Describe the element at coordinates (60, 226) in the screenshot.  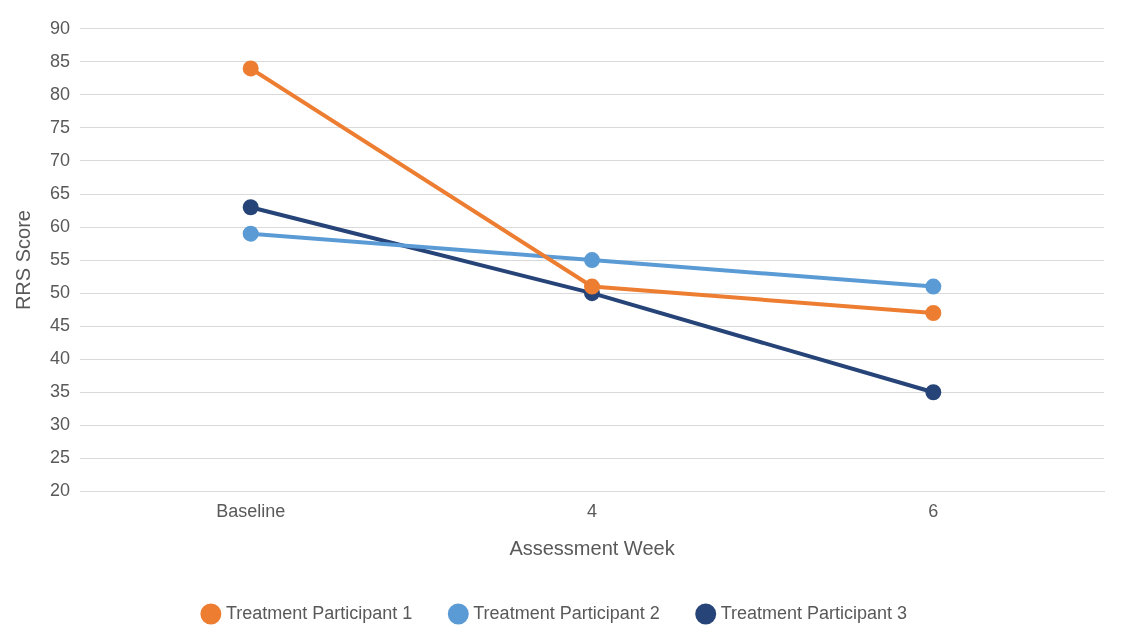
I see `y-tick-label: 60` at that location.